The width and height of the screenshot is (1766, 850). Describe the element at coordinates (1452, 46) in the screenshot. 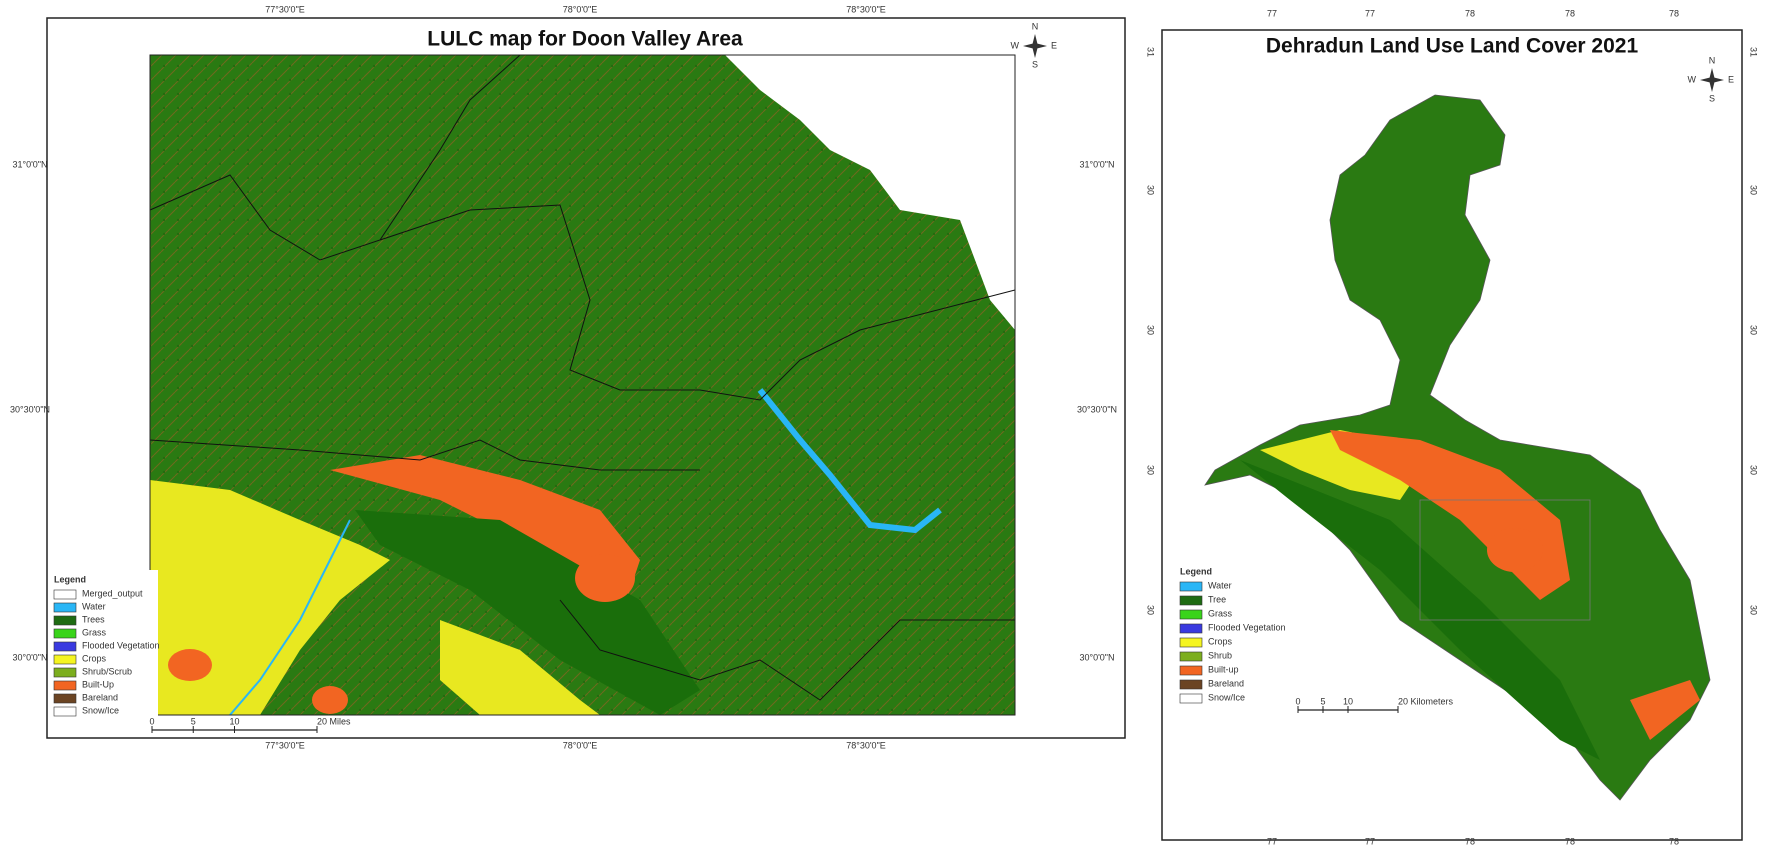

I see `map-title: Dehradun Land Use Land Cover 2021` at that location.